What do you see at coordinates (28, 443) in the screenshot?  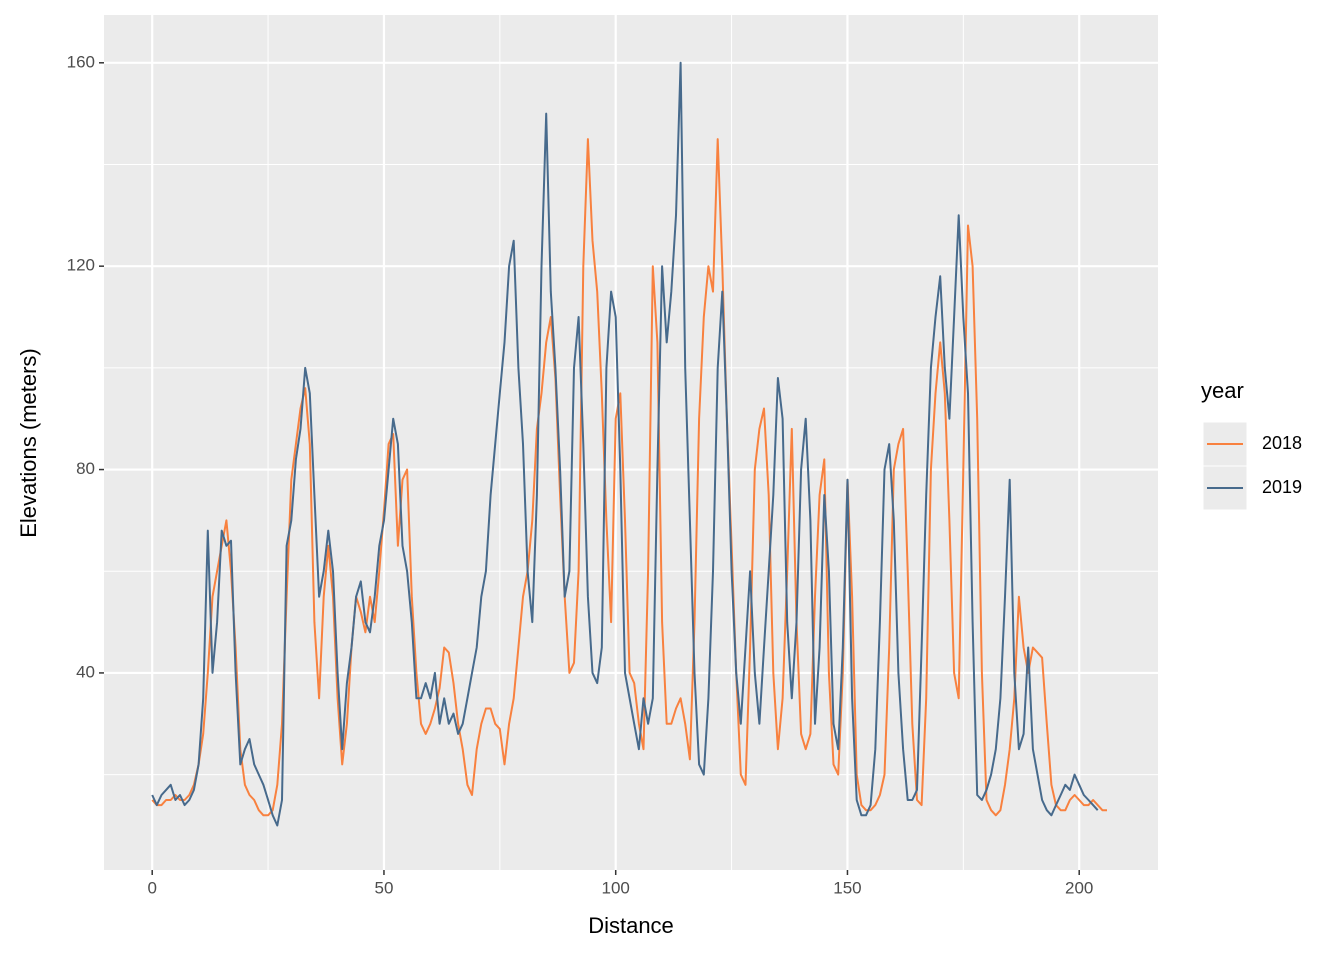 I see `y-axis-title: Elevations (meters)` at bounding box center [28, 443].